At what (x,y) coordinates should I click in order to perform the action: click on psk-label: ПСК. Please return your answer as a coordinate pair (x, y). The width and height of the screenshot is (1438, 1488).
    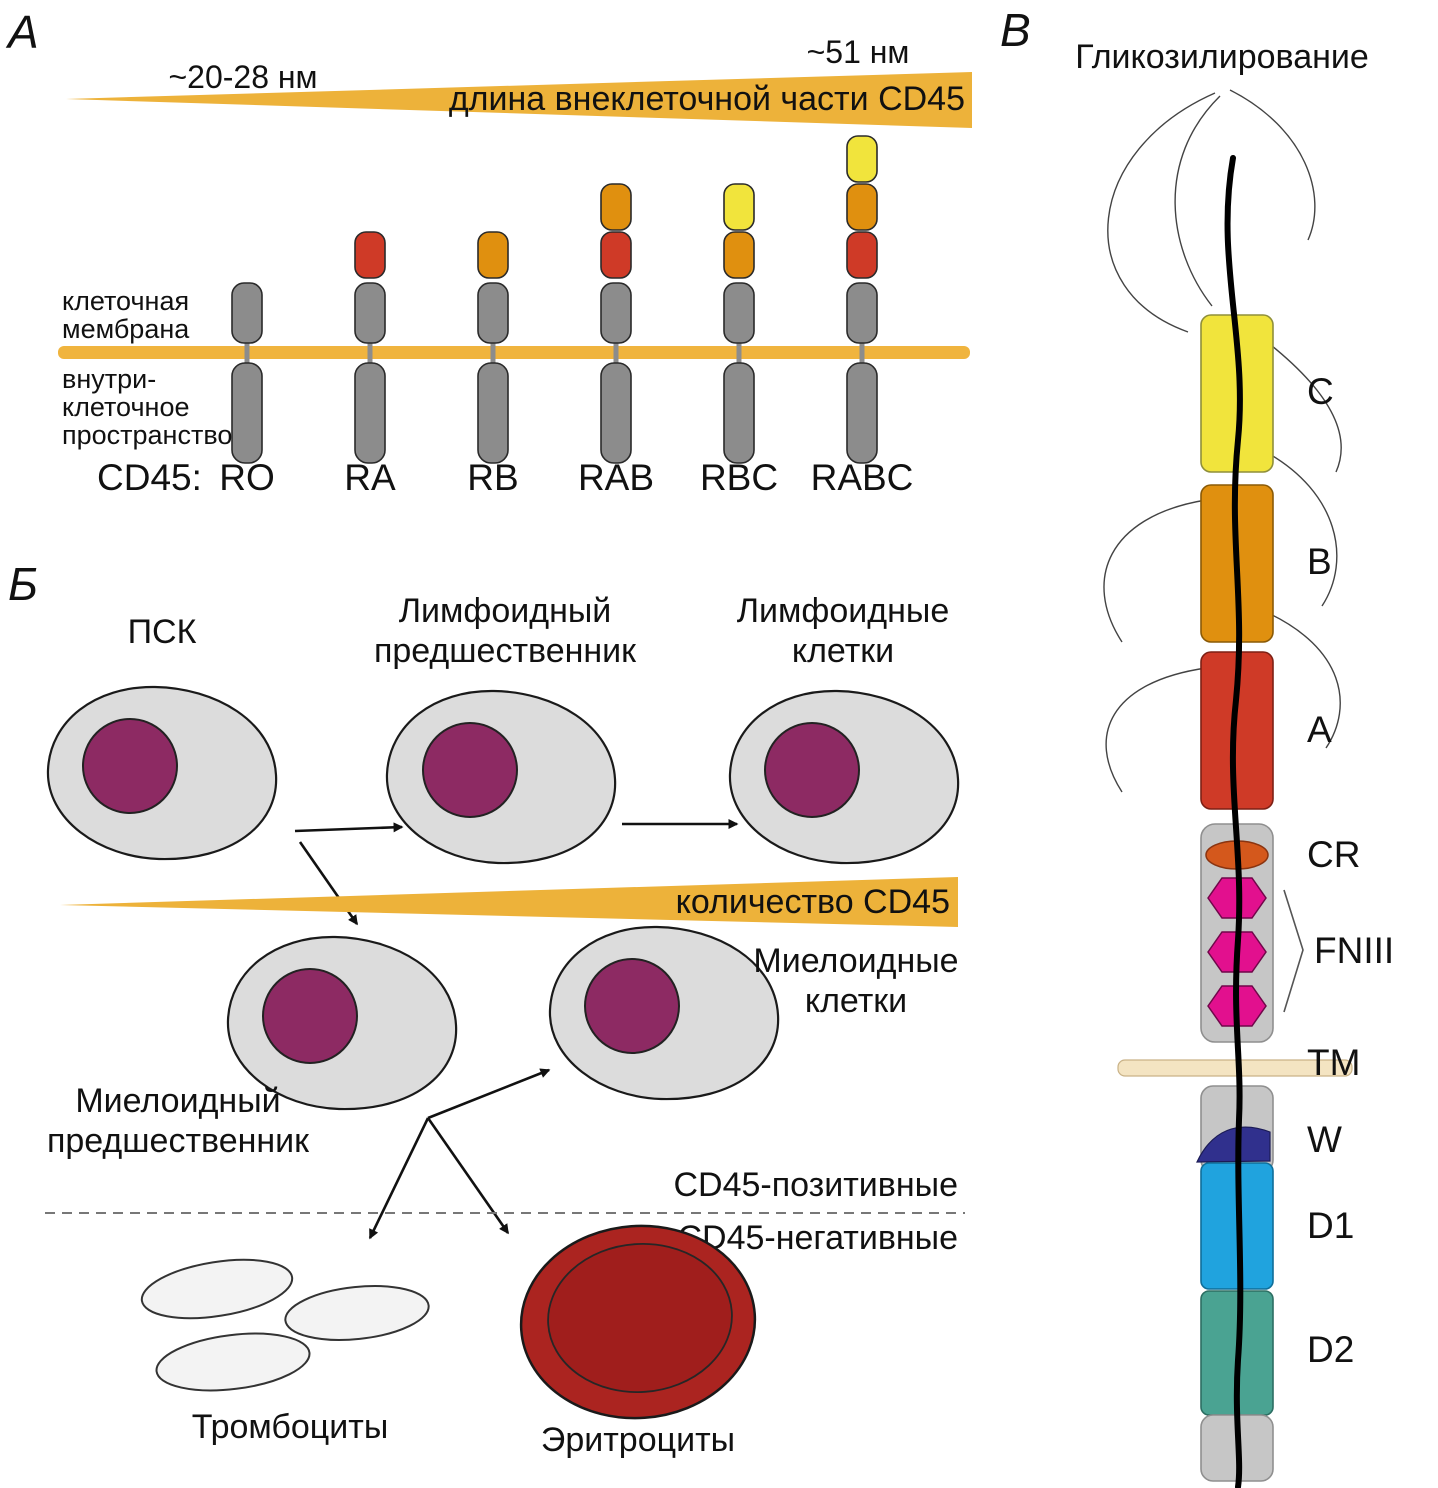
    Looking at the image, I should click on (162, 632).